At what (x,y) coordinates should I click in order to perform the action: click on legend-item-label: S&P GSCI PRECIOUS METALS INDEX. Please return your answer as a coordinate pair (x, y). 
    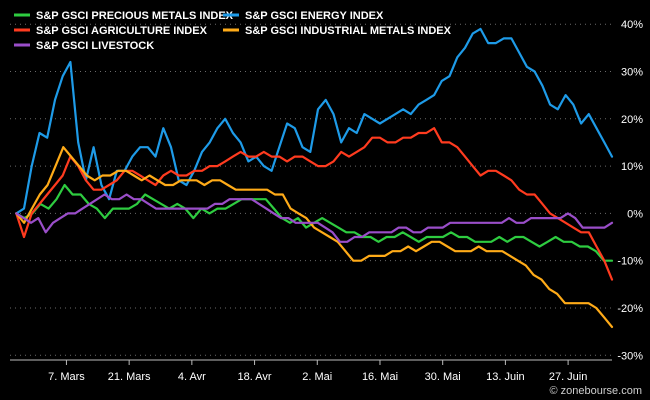
    Looking at the image, I should click on (135, 16).